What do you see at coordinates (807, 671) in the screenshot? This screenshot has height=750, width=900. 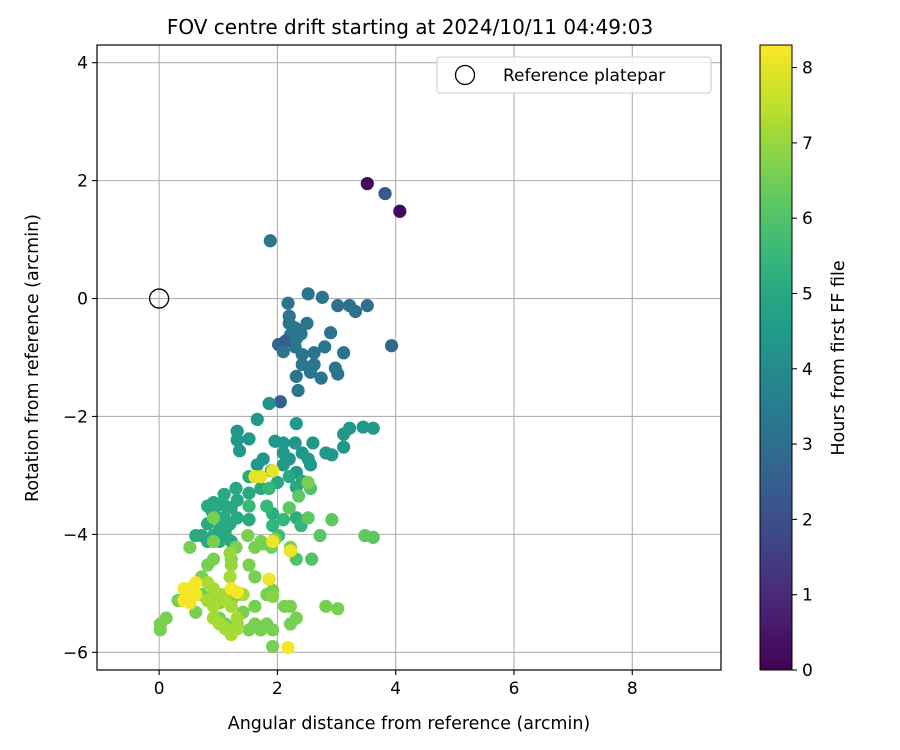 I see `colorbar-tick-label: 0` at bounding box center [807, 671].